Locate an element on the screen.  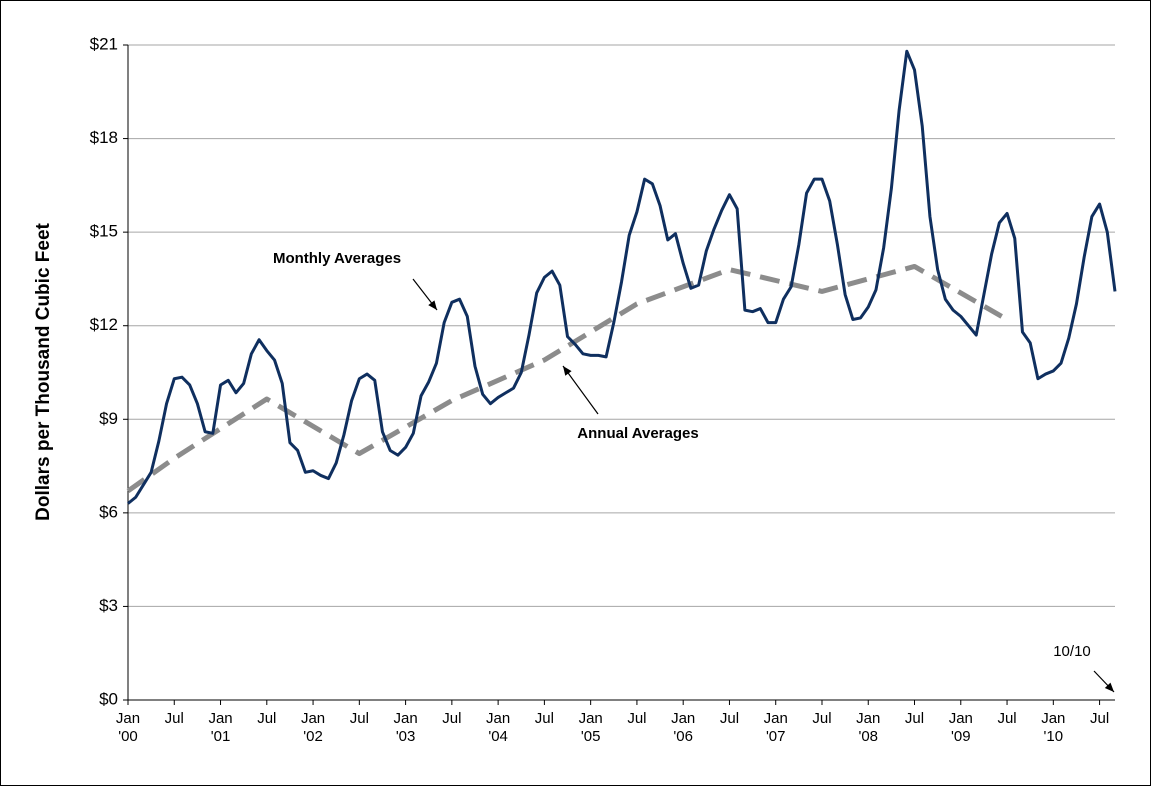
x-tick-label: Jan '09 is located at coordinates (961, 727).